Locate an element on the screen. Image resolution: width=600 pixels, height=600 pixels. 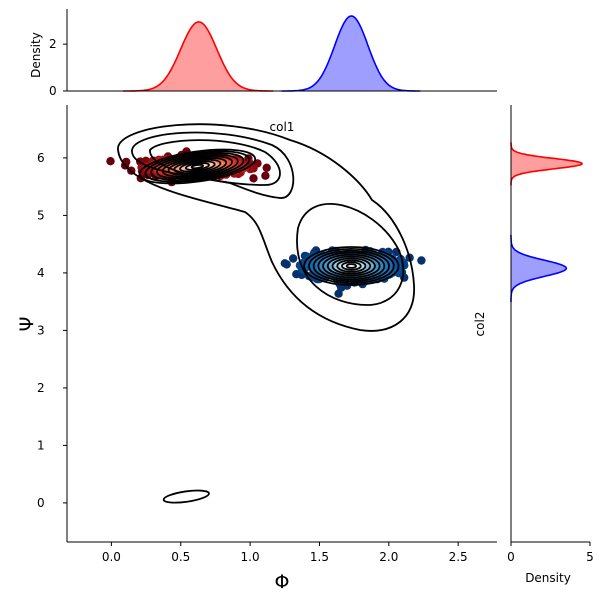
right-x-tick-label: 5 is located at coordinates (590, 557).